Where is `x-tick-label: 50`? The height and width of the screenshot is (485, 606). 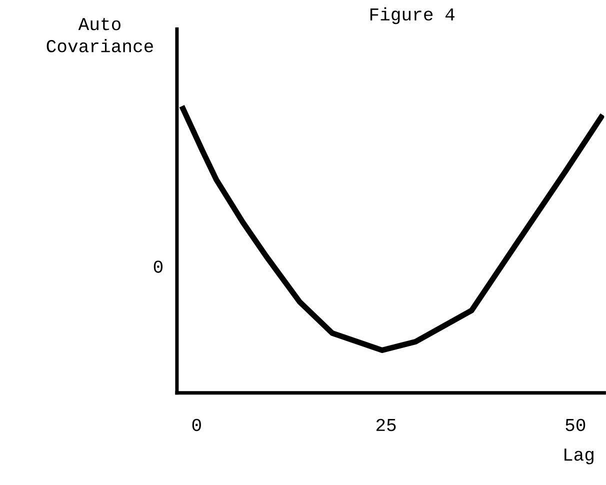
x-tick-label: 50 is located at coordinates (576, 425).